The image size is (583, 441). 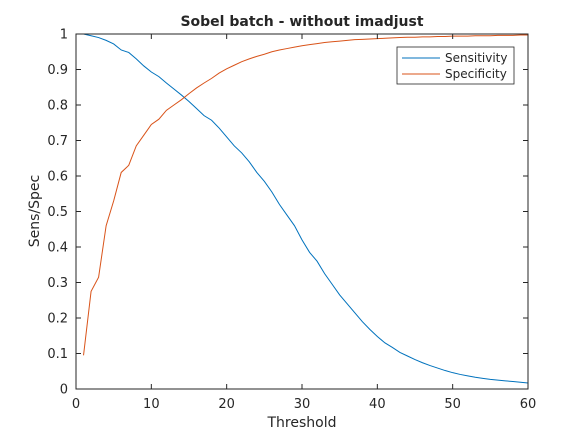 What do you see at coordinates (452, 404) in the screenshot?
I see `x-tick-label: 50` at bounding box center [452, 404].